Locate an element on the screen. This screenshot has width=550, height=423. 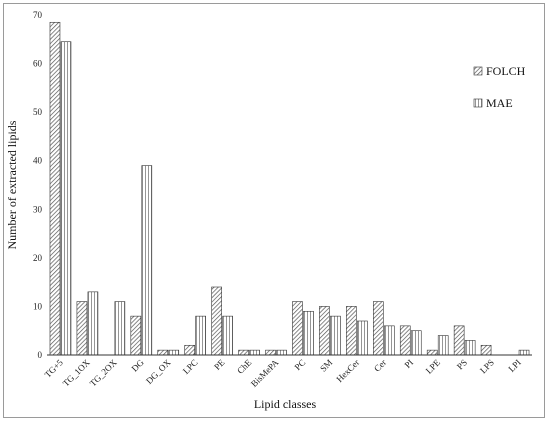
bar-mae-lpc is located at coordinates (200, 335).